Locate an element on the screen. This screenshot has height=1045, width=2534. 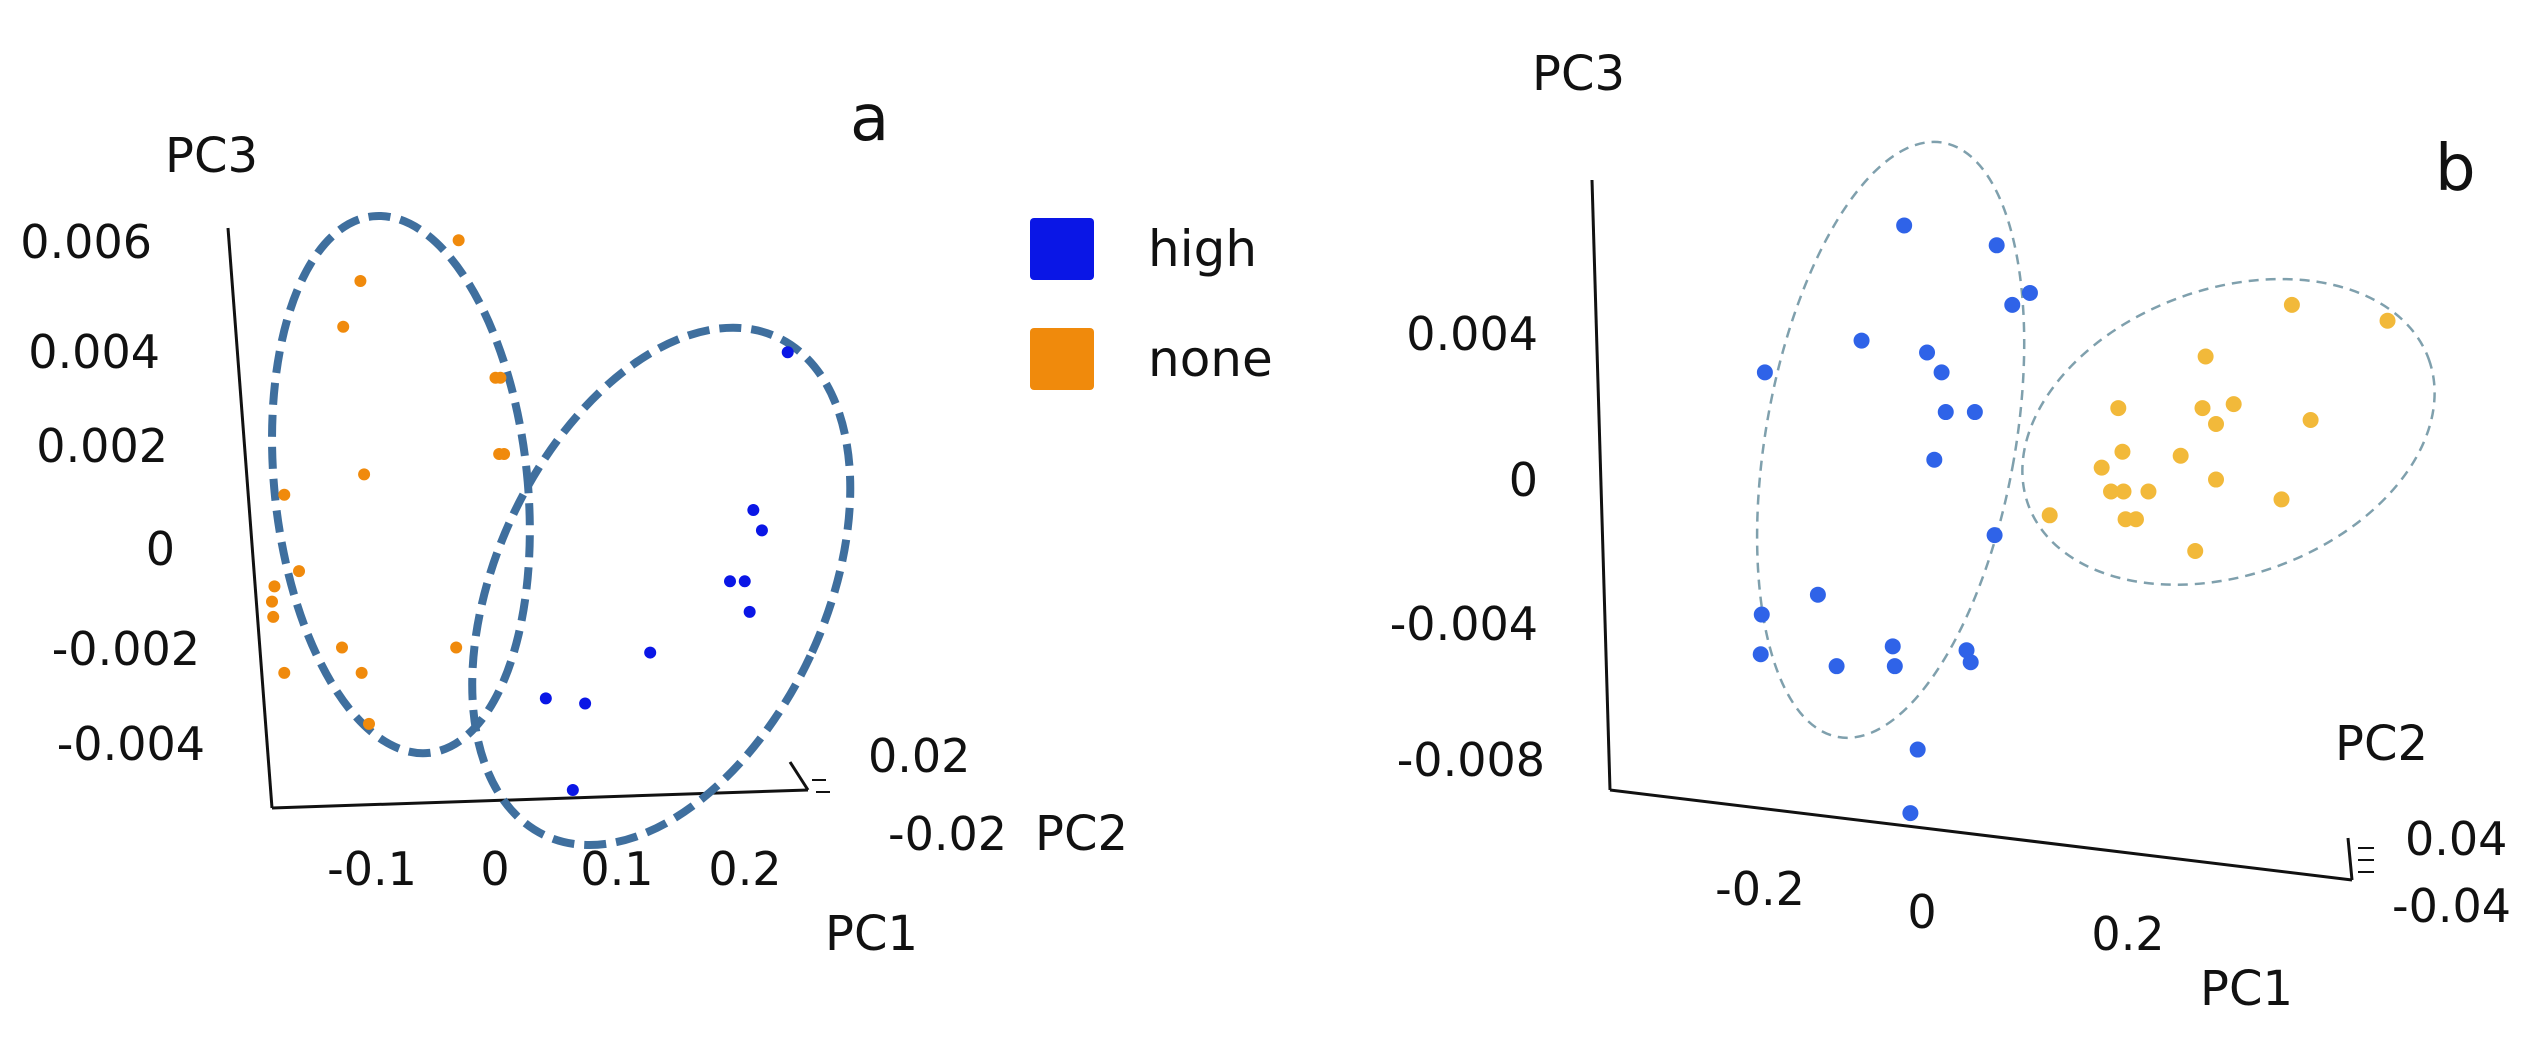
panel-a-ellipses is located at coordinates (561, 530).